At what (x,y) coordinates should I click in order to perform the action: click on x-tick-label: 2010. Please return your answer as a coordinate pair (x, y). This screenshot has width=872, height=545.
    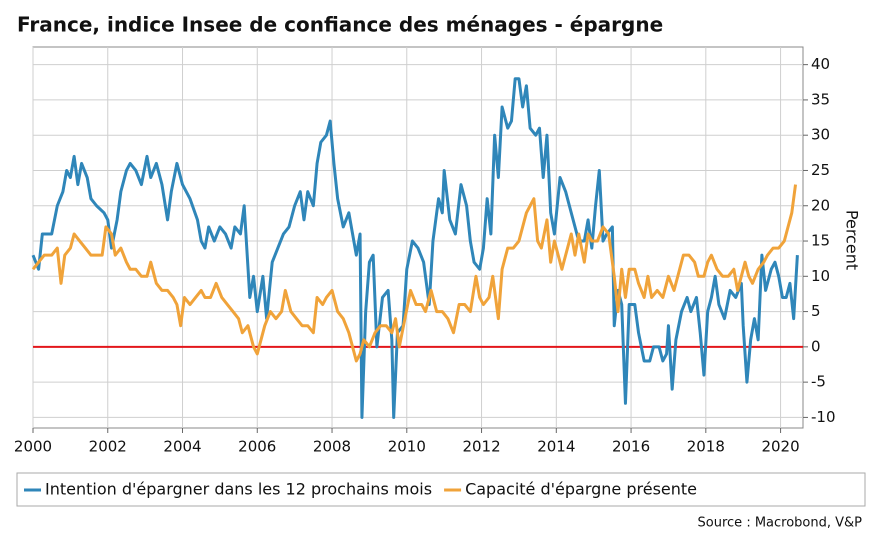
    Looking at the image, I should click on (407, 447).